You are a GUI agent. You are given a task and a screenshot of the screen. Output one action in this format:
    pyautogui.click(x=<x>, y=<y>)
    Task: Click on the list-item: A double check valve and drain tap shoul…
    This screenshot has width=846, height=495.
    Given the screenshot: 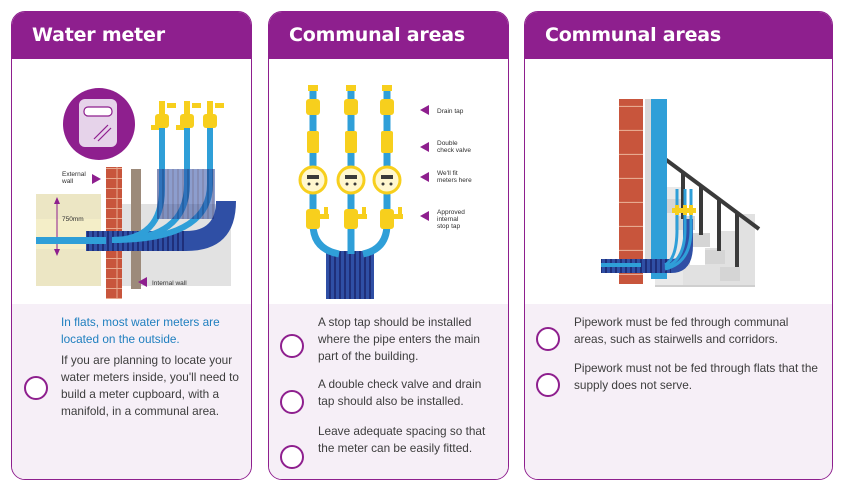 What is the action you would take?
    pyautogui.click(x=400, y=392)
    